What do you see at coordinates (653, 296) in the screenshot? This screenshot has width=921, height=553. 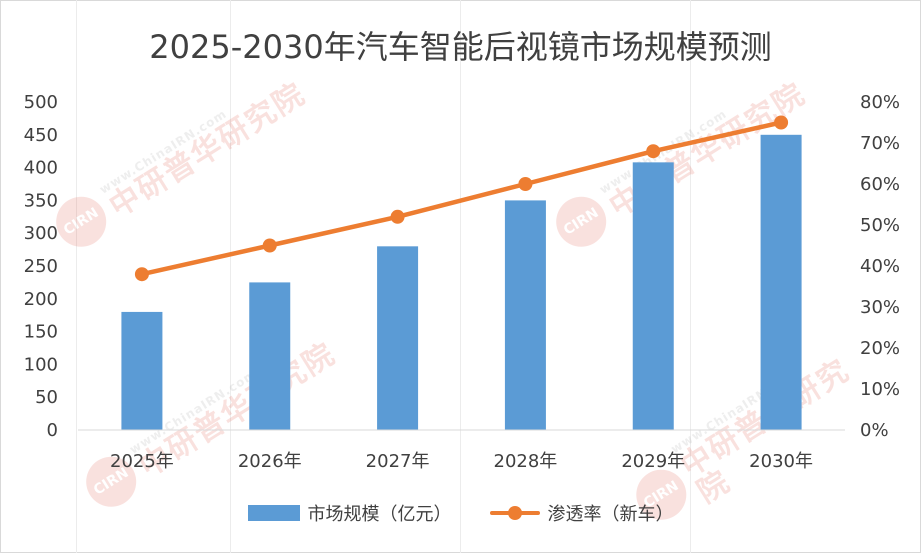 I see `bar-2029年` at bounding box center [653, 296].